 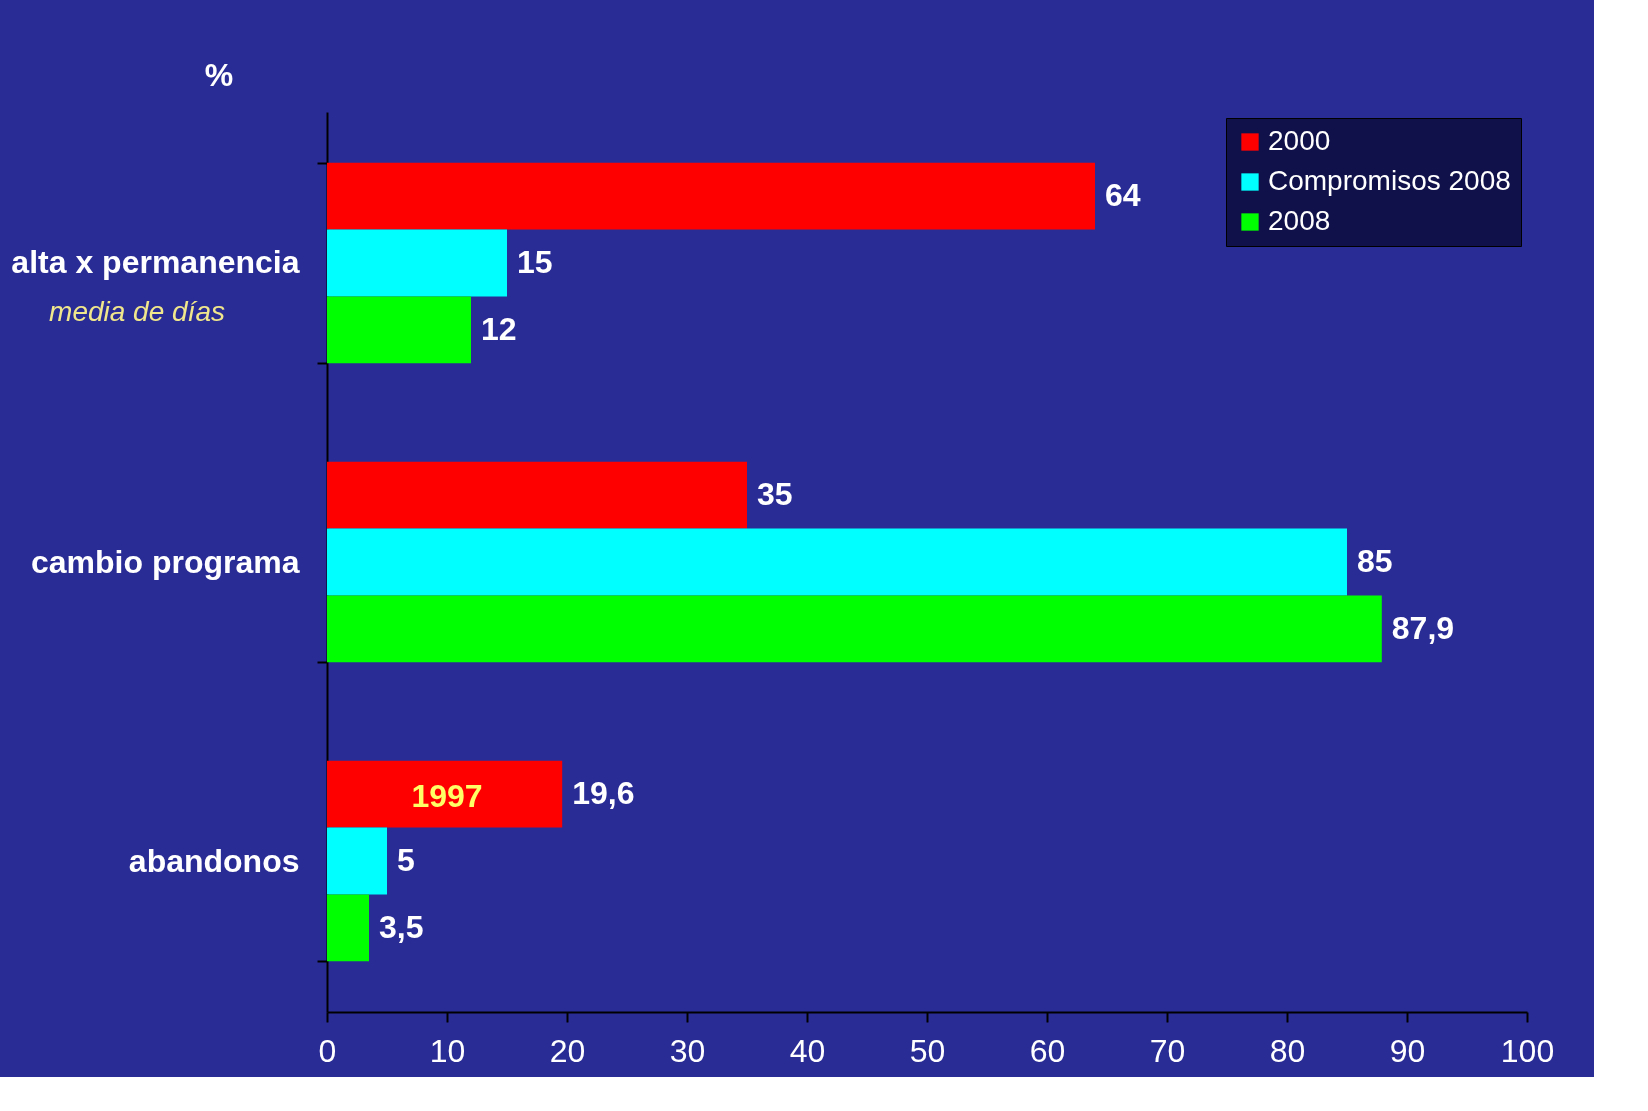 I want to click on data-label: 5, so click(x=406, y=860).